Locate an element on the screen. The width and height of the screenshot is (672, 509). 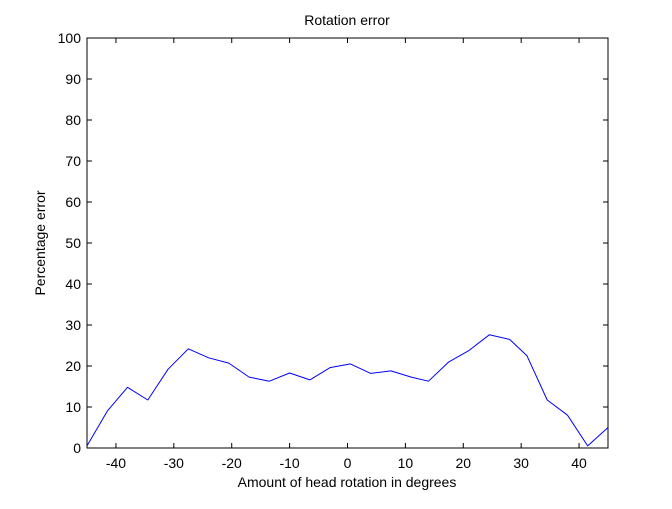
y-tick-label: 20 is located at coordinates (73, 366).